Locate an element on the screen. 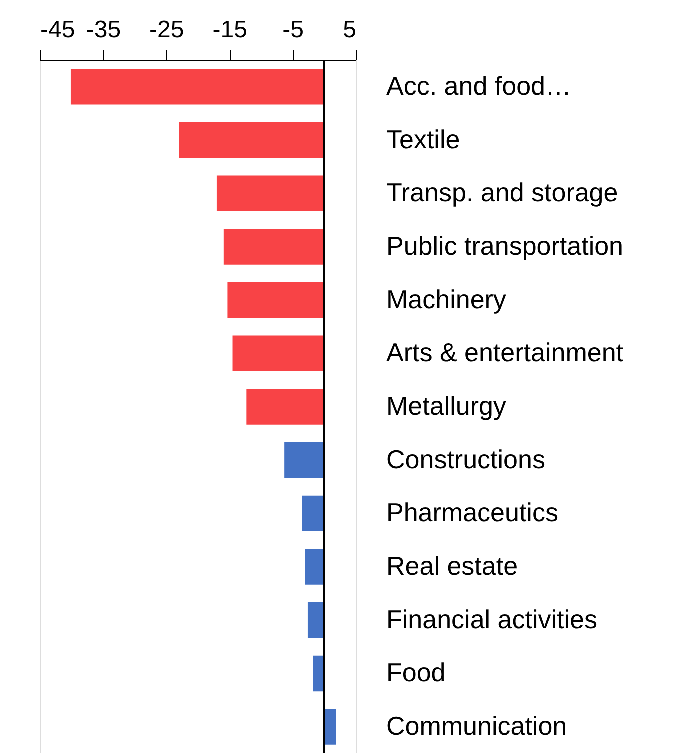 Image resolution: width=682 pixels, height=753 pixels. y-tick-label: Food is located at coordinates (416, 673).